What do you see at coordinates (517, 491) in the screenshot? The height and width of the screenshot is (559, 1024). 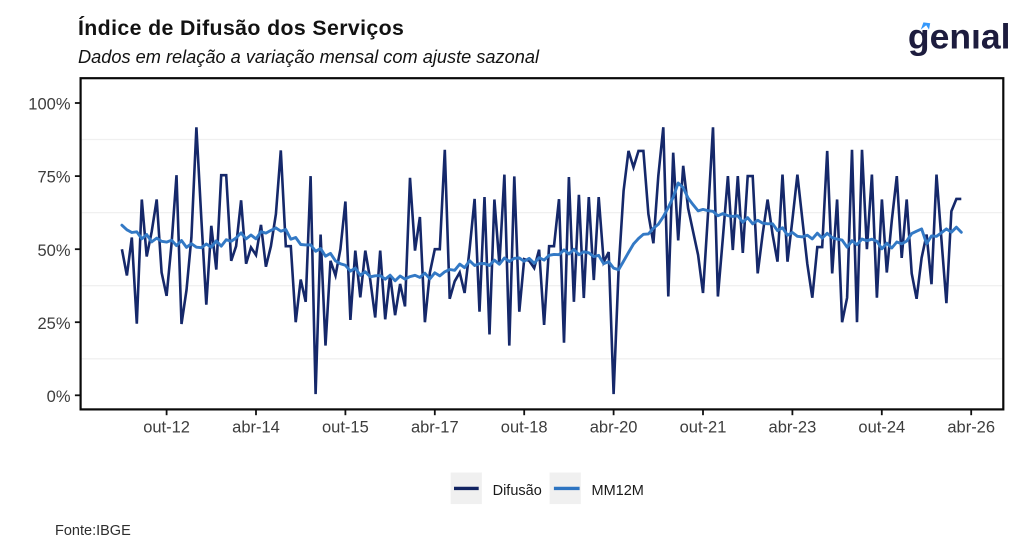 I see `svg-text: Difusão` at bounding box center [517, 491].